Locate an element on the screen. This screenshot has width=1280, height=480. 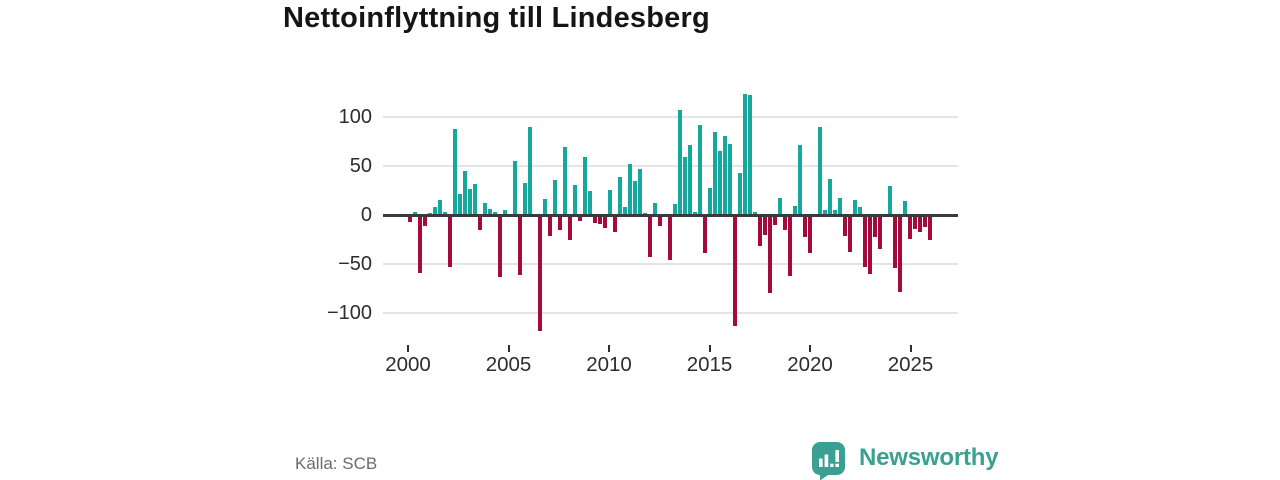
x-axis-label: 2000 is located at coordinates (408, 364).